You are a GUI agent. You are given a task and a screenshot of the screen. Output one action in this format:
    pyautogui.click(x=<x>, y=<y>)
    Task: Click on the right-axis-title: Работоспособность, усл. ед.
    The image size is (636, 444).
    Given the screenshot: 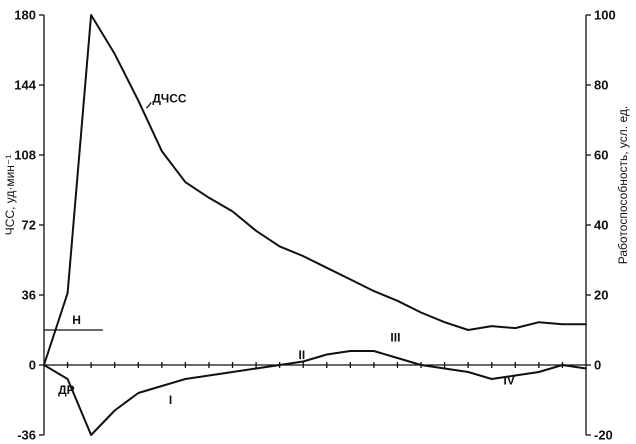 What is the action you would take?
    pyautogui.click(x=623, y=185)
    